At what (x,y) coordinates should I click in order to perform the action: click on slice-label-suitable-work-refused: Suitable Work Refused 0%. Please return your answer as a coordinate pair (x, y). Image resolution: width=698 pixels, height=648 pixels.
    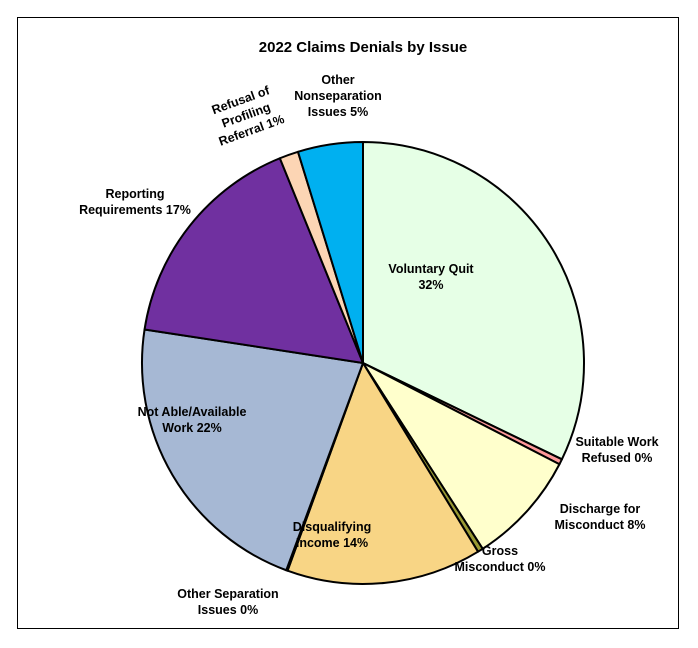
    Looking at the image, I should click on (616, 450).